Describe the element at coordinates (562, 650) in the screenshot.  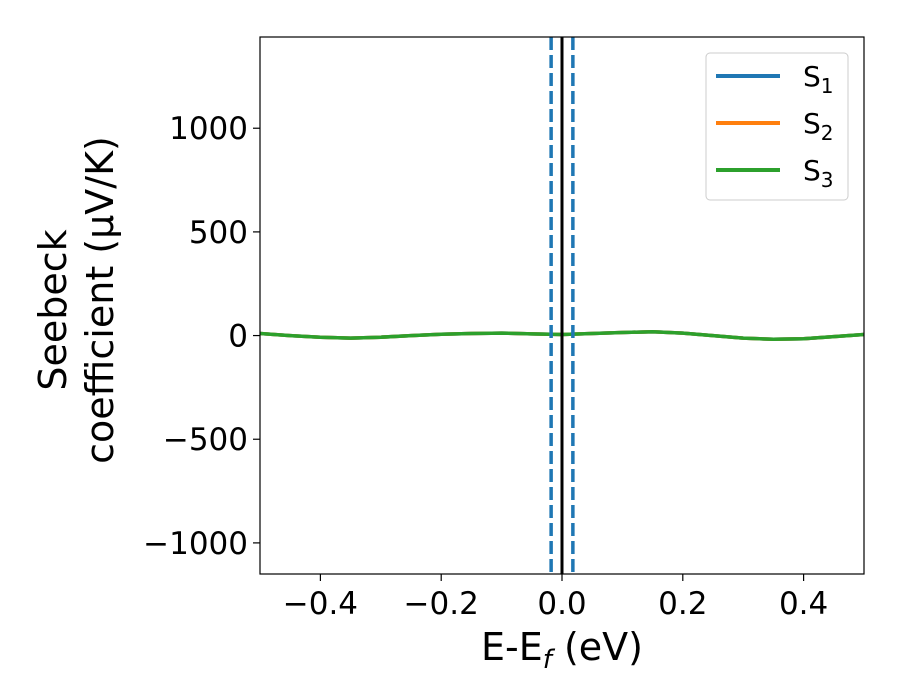
I see `x-axis-label: E-Ef (eV)` at that location.